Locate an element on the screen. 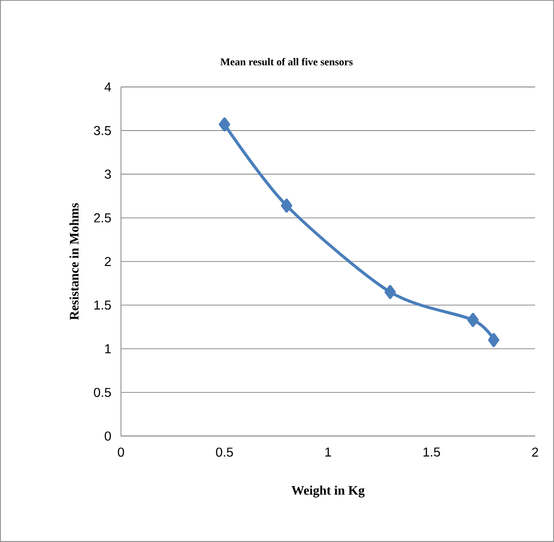  chart-title: Mean result of all five sensors is located at coordinates (286, 62).